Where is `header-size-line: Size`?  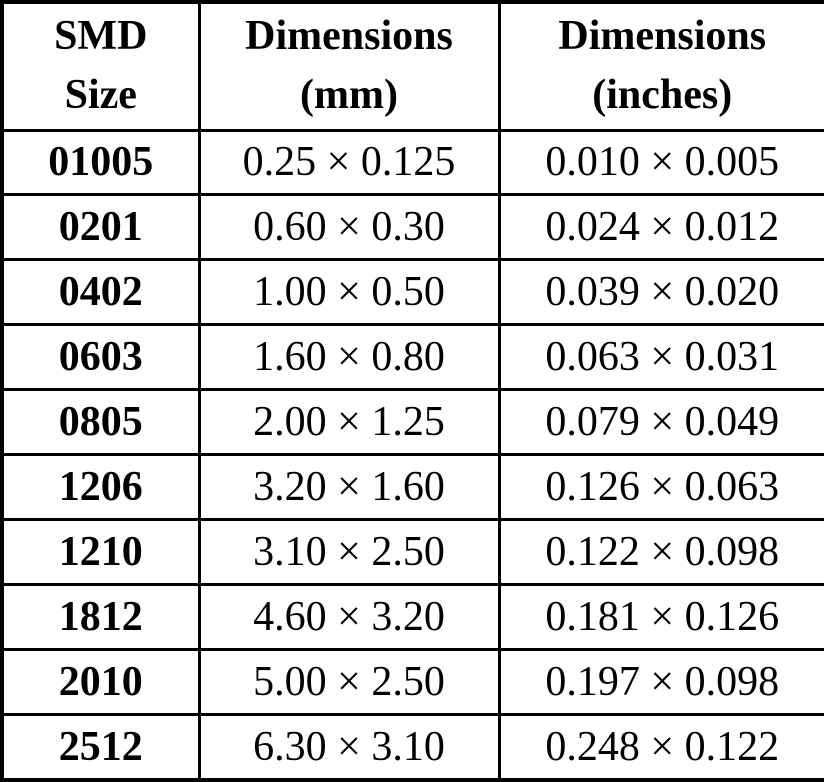 header-size-line: Size is located at coordinates (100, 95).